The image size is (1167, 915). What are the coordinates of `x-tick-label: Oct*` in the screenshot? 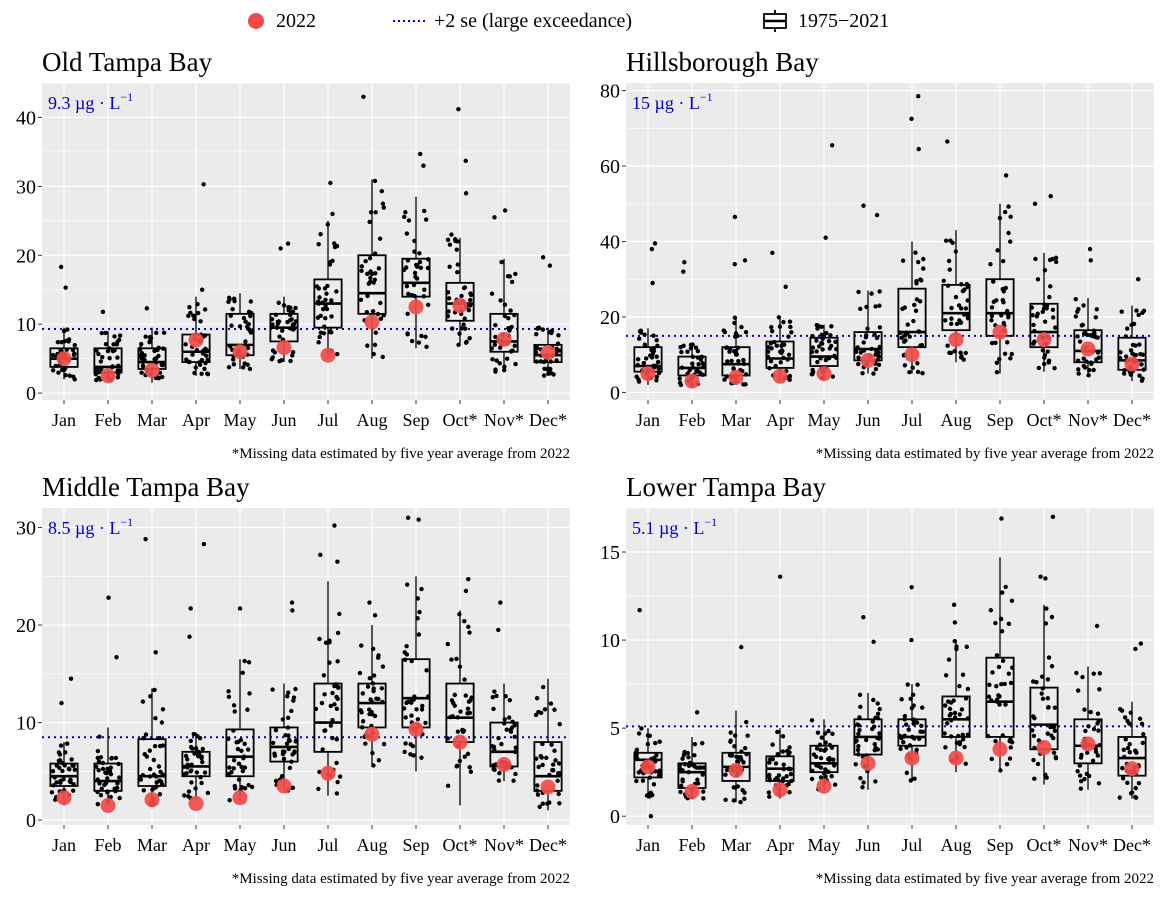 It's located at (460, 845).